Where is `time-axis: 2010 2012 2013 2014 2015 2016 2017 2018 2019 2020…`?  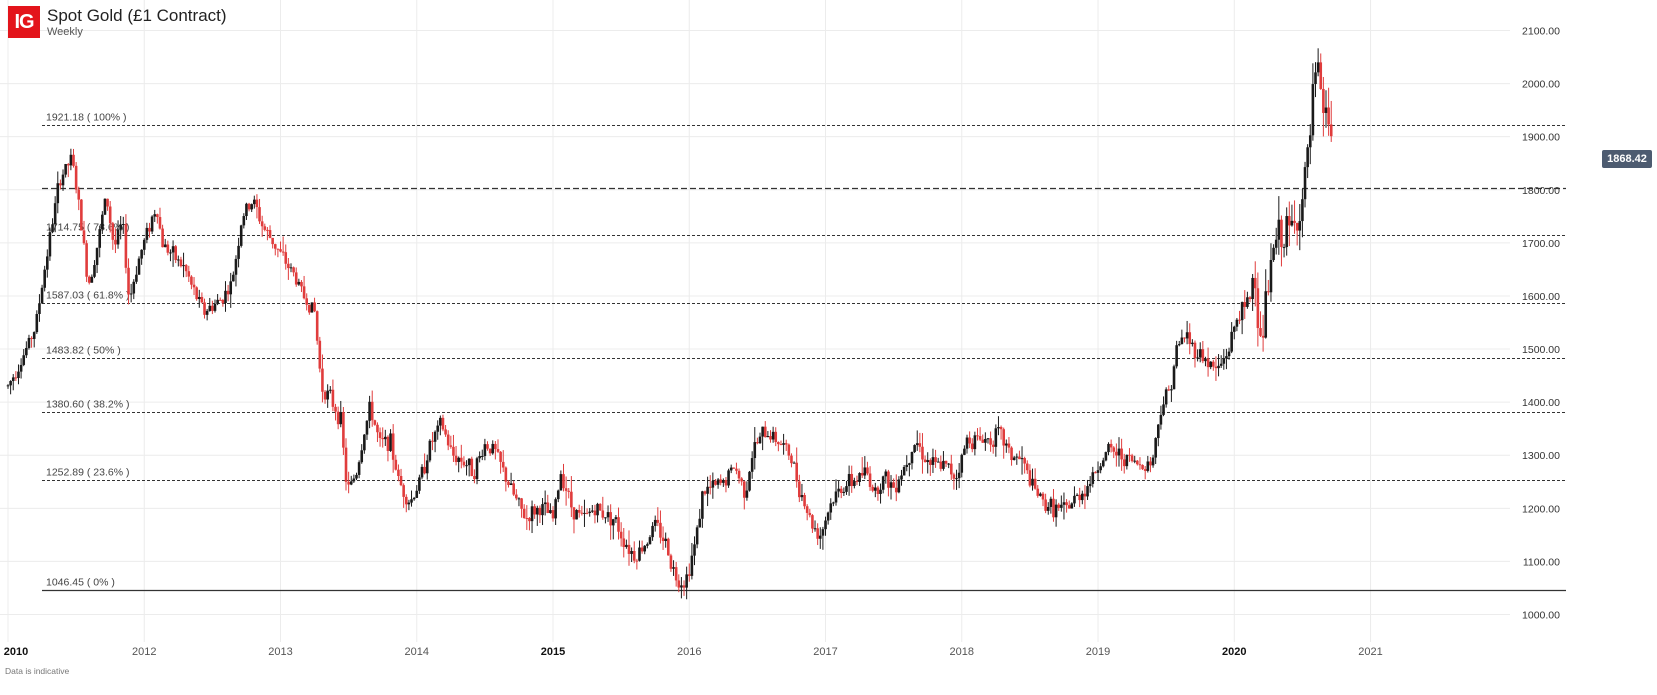
time-axis: 2010 2012 2013 2014 2015 2016 2017 2018 2019 2020… is located at coordinates (693, 652).